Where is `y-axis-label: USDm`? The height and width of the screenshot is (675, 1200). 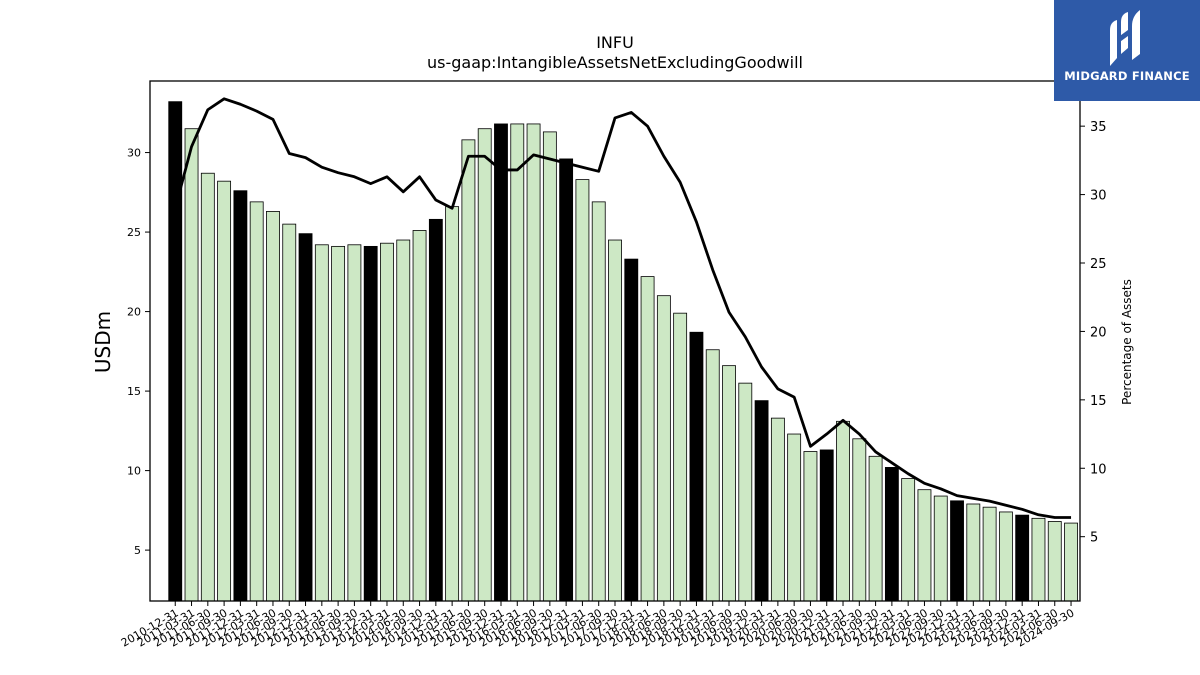
y-axis-label: USDm is located at coordinates (103, 342).